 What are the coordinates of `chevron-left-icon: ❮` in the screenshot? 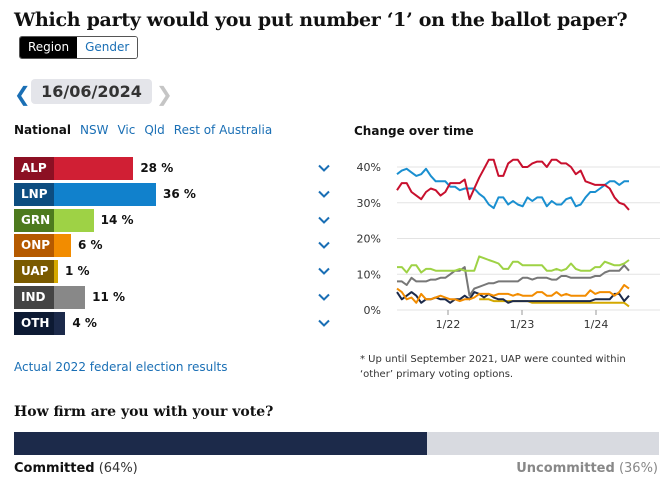 It's located at (22, 94).